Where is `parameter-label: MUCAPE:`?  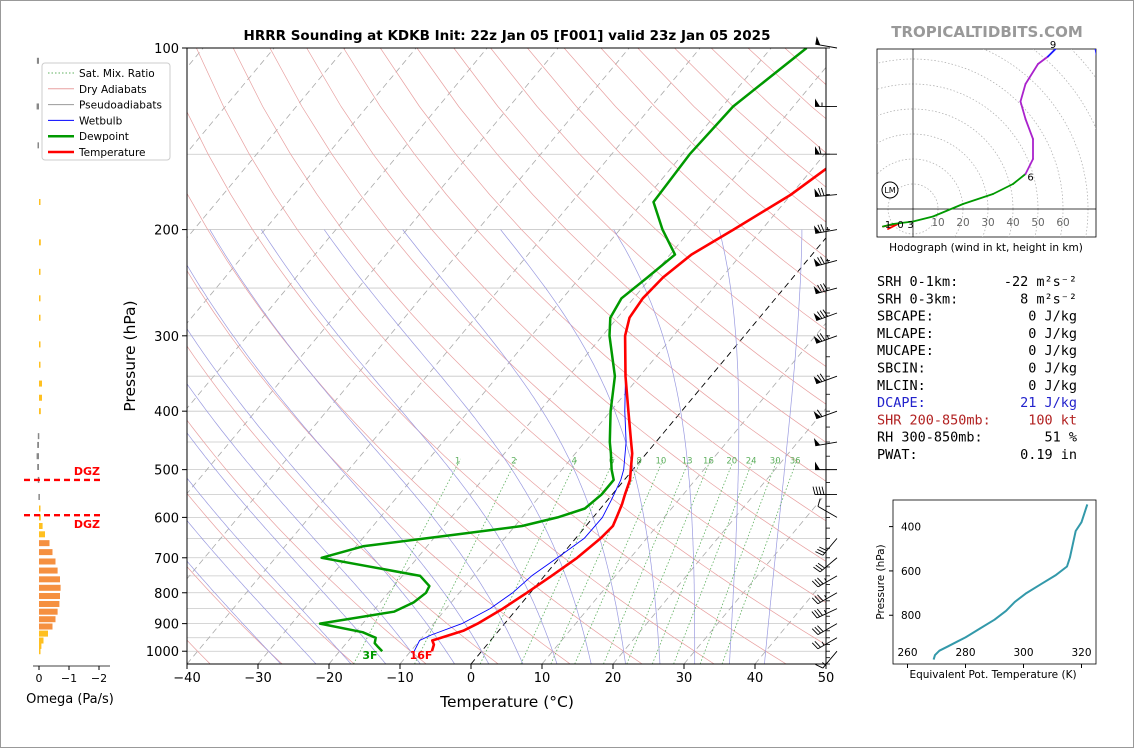
parameter-label: MUCAPE: is located at coordinates (905, 351).